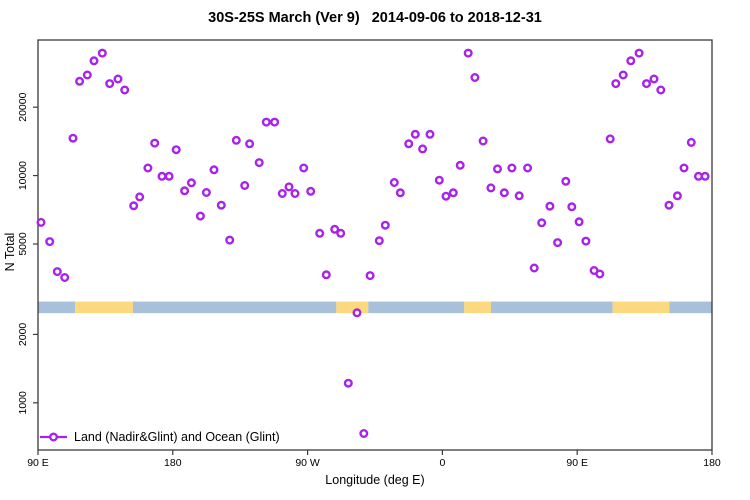 This screenshot has height=500, width=750. What do you see at coordinates (10, 252) in the screenshot?
I see `y-axis-label: N Total` at bounding box center [10, 252].